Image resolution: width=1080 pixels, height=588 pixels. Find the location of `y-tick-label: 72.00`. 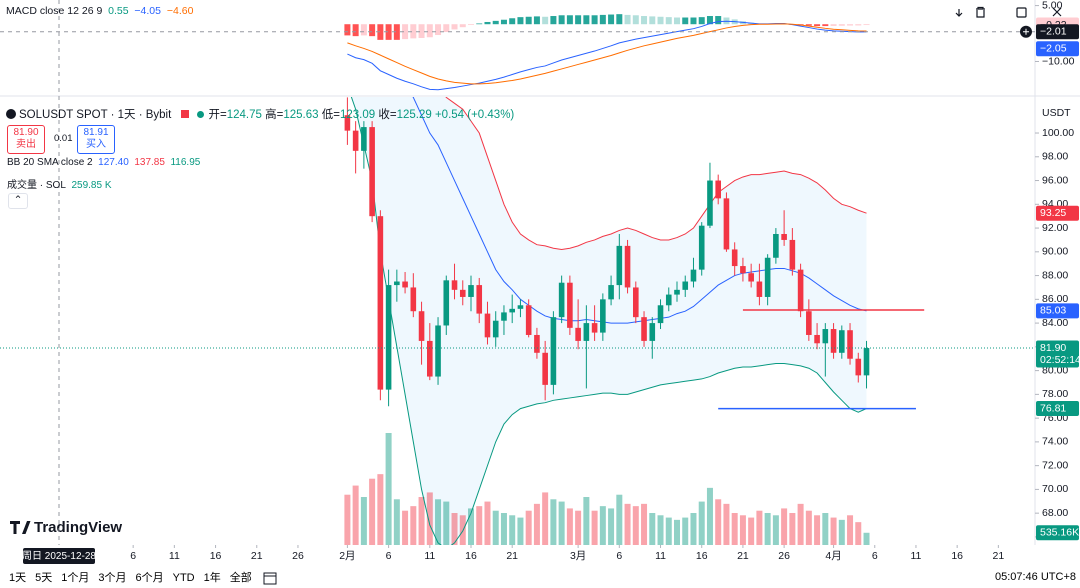

y-tick-label: 72.00 is located at coordinates (1055, 465).